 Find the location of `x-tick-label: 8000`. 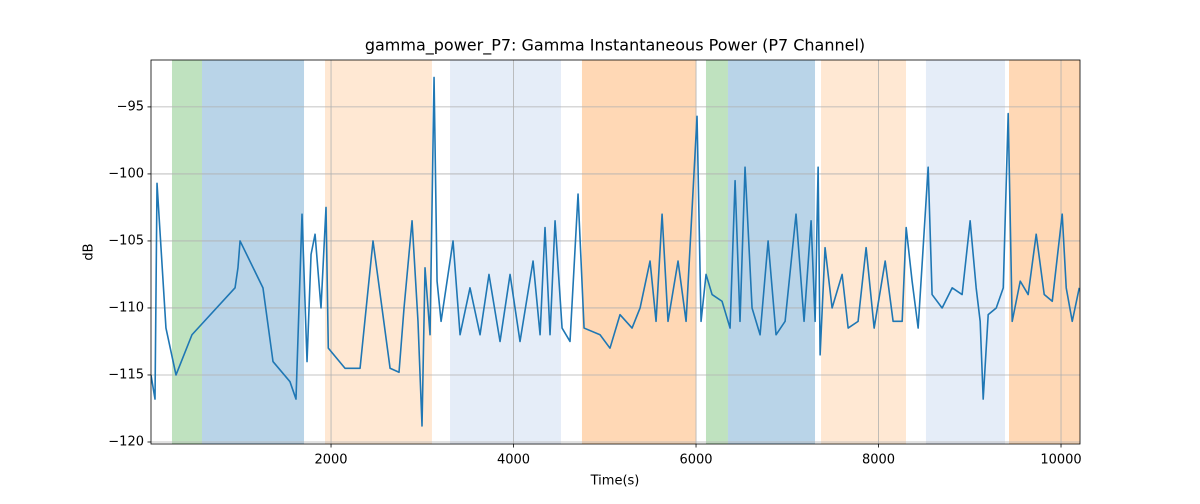

x-tick-label: 8000 is located at coordinates (878, 460).